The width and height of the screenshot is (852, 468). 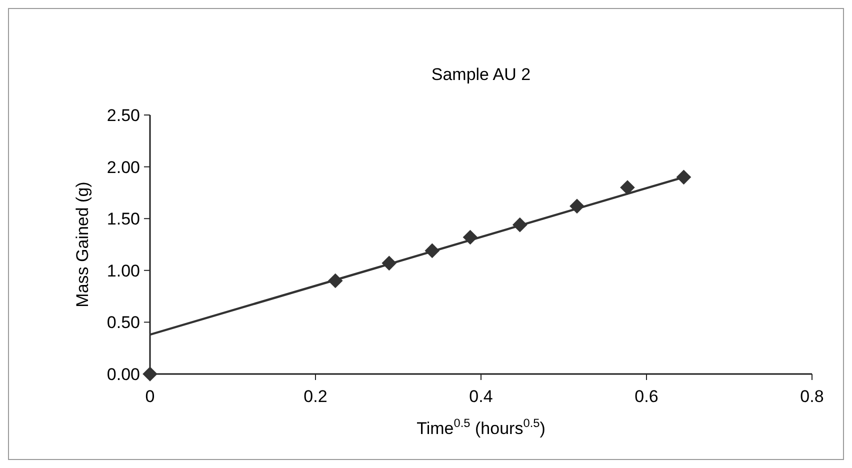 I want to click on chart-title: Sample AU 2, so click(x=481, y=74).